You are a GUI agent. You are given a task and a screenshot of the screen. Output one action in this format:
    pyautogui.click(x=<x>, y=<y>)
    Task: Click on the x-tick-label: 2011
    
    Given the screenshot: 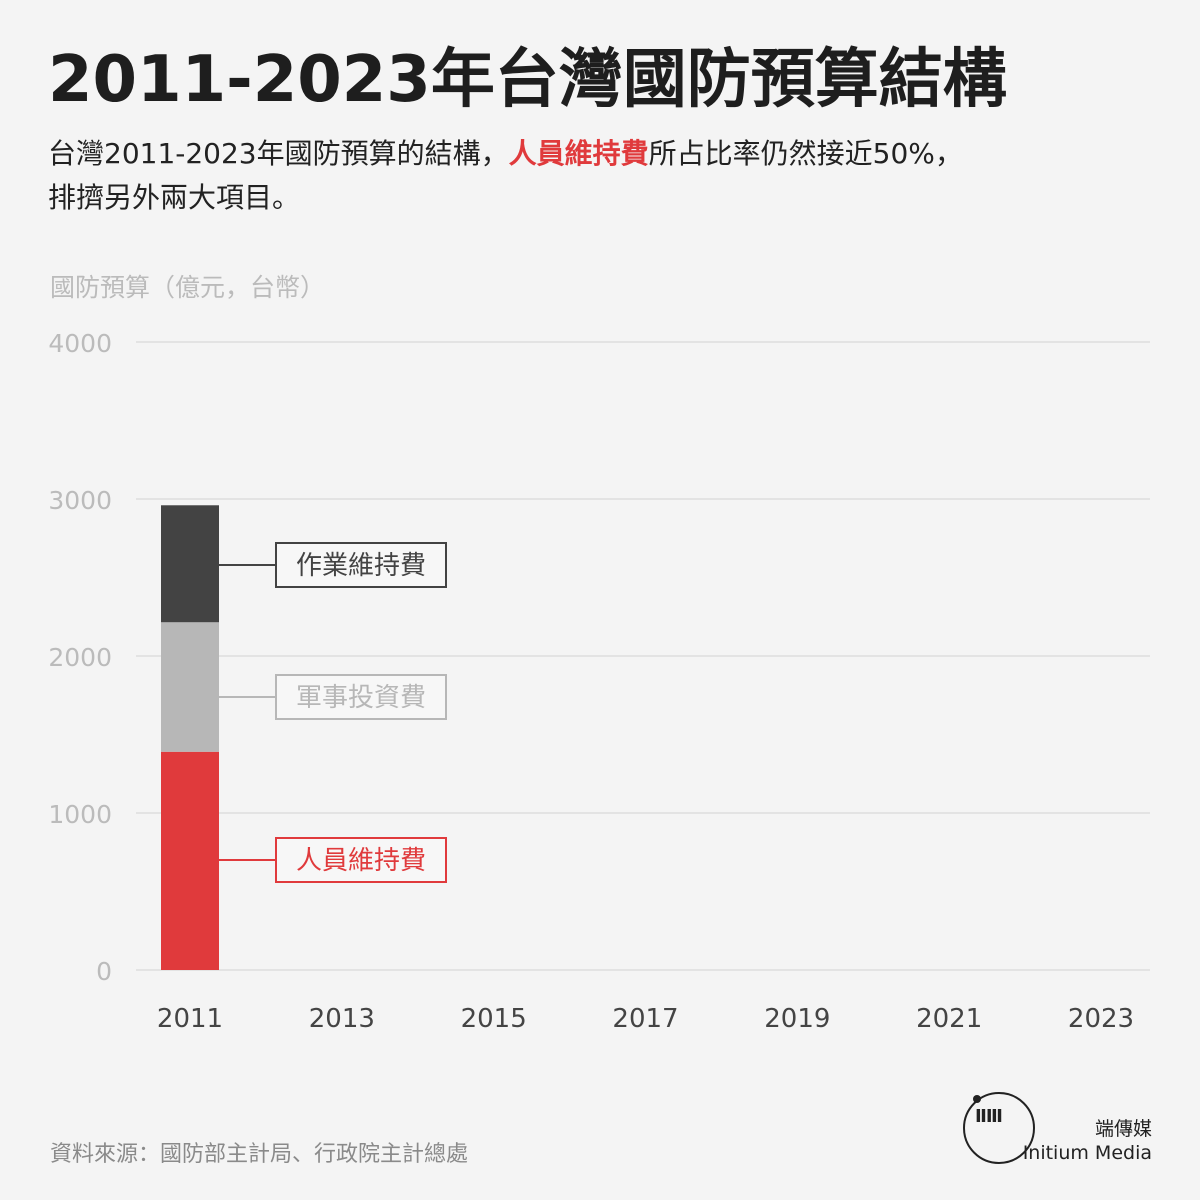 What is the action you would take?
    pyautogui.click(x=190, y=1019)
    